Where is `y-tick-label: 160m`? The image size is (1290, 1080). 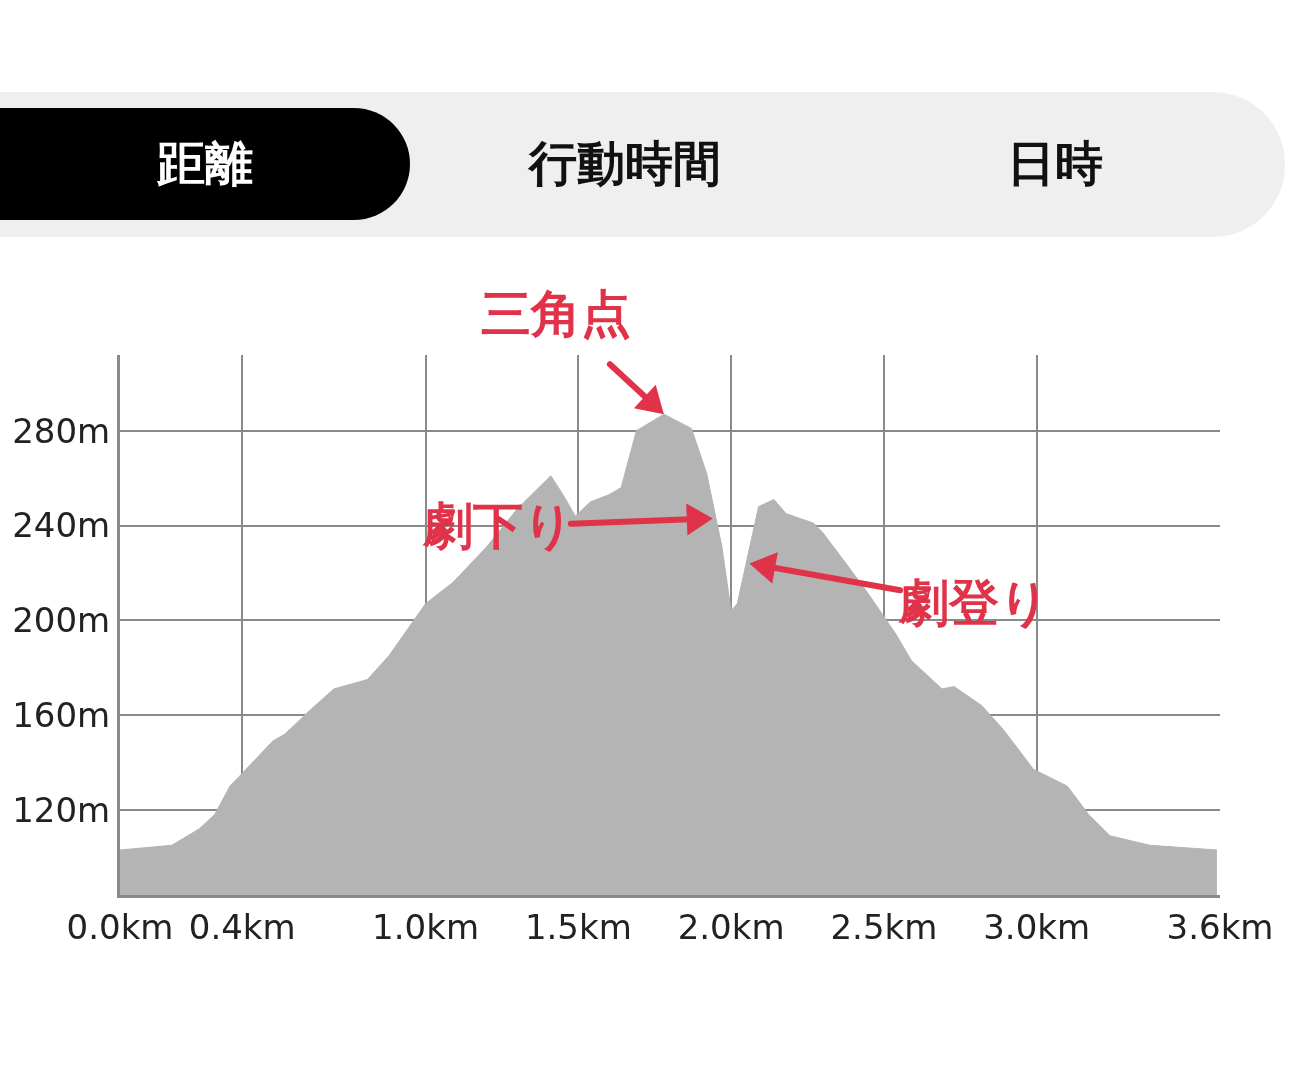 y-tick-label: 160m is located at coordinates (61, 714).